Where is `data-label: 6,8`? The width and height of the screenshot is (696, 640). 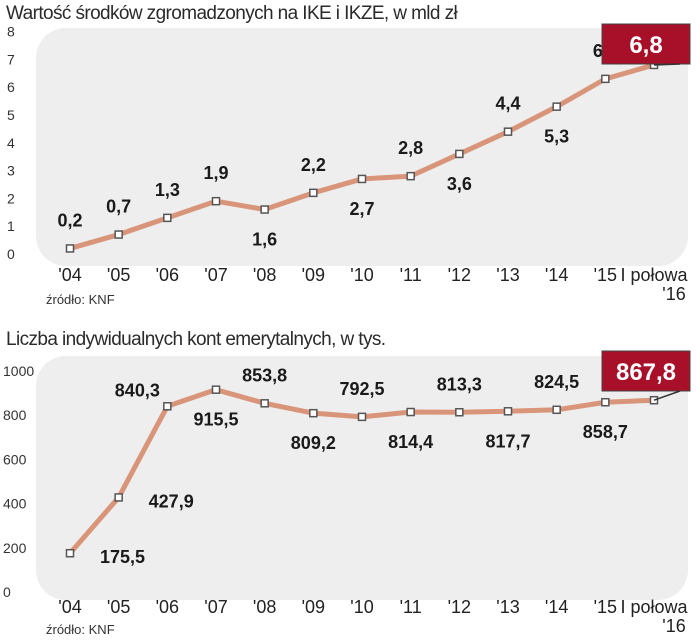 data-label: 6,8 is located at coordinates (645, 45).